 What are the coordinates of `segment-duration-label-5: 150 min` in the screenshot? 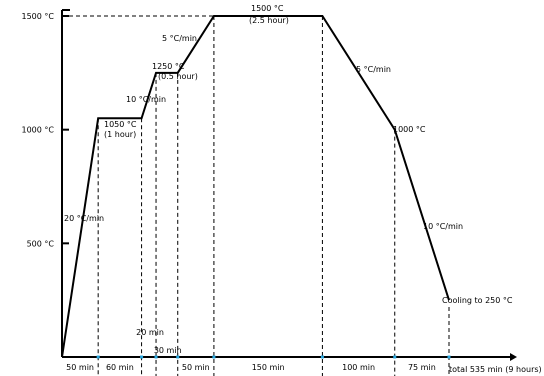 It's located at (268, 367).